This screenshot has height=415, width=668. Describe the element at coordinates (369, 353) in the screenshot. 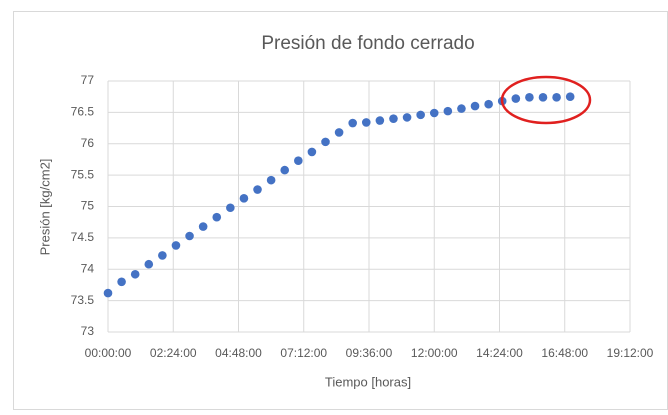

I see `x-tick-label: 09:36:00` at that location.